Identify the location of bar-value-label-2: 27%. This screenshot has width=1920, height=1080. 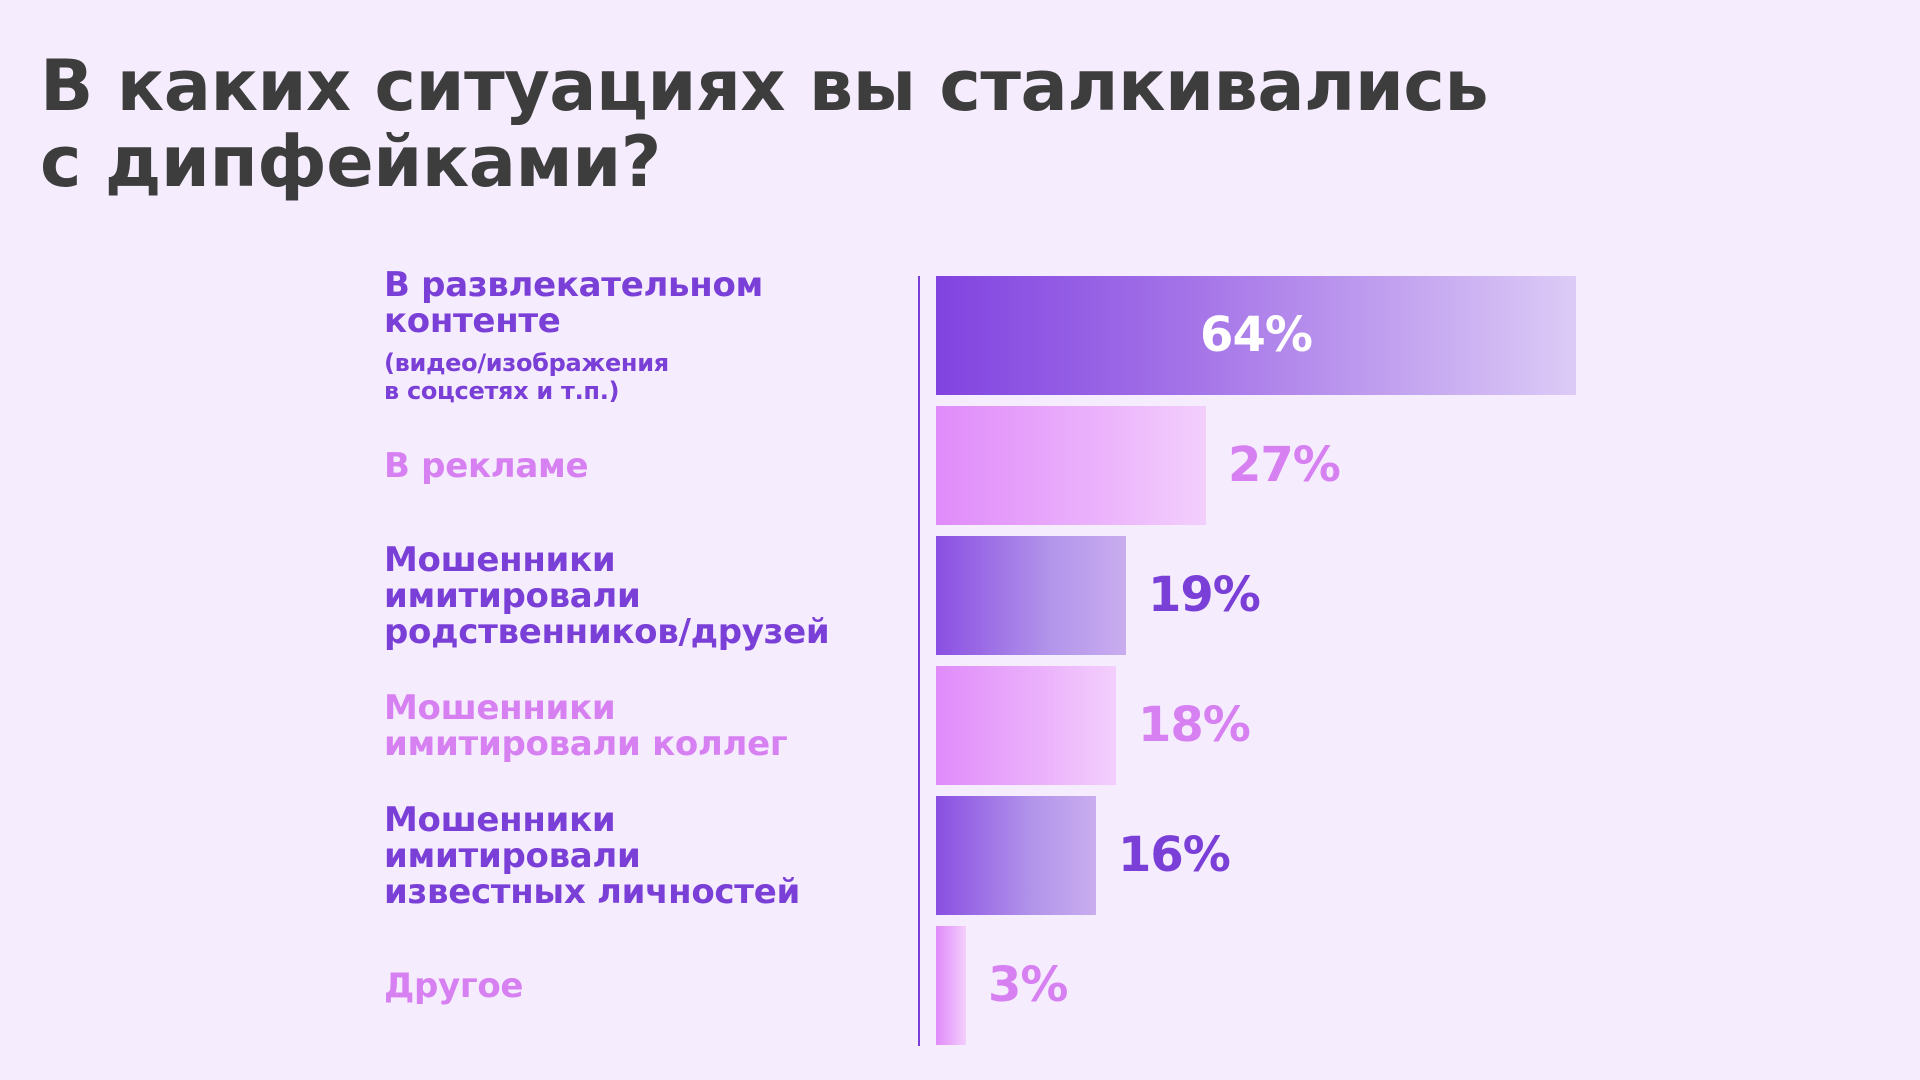
(1284, 465).